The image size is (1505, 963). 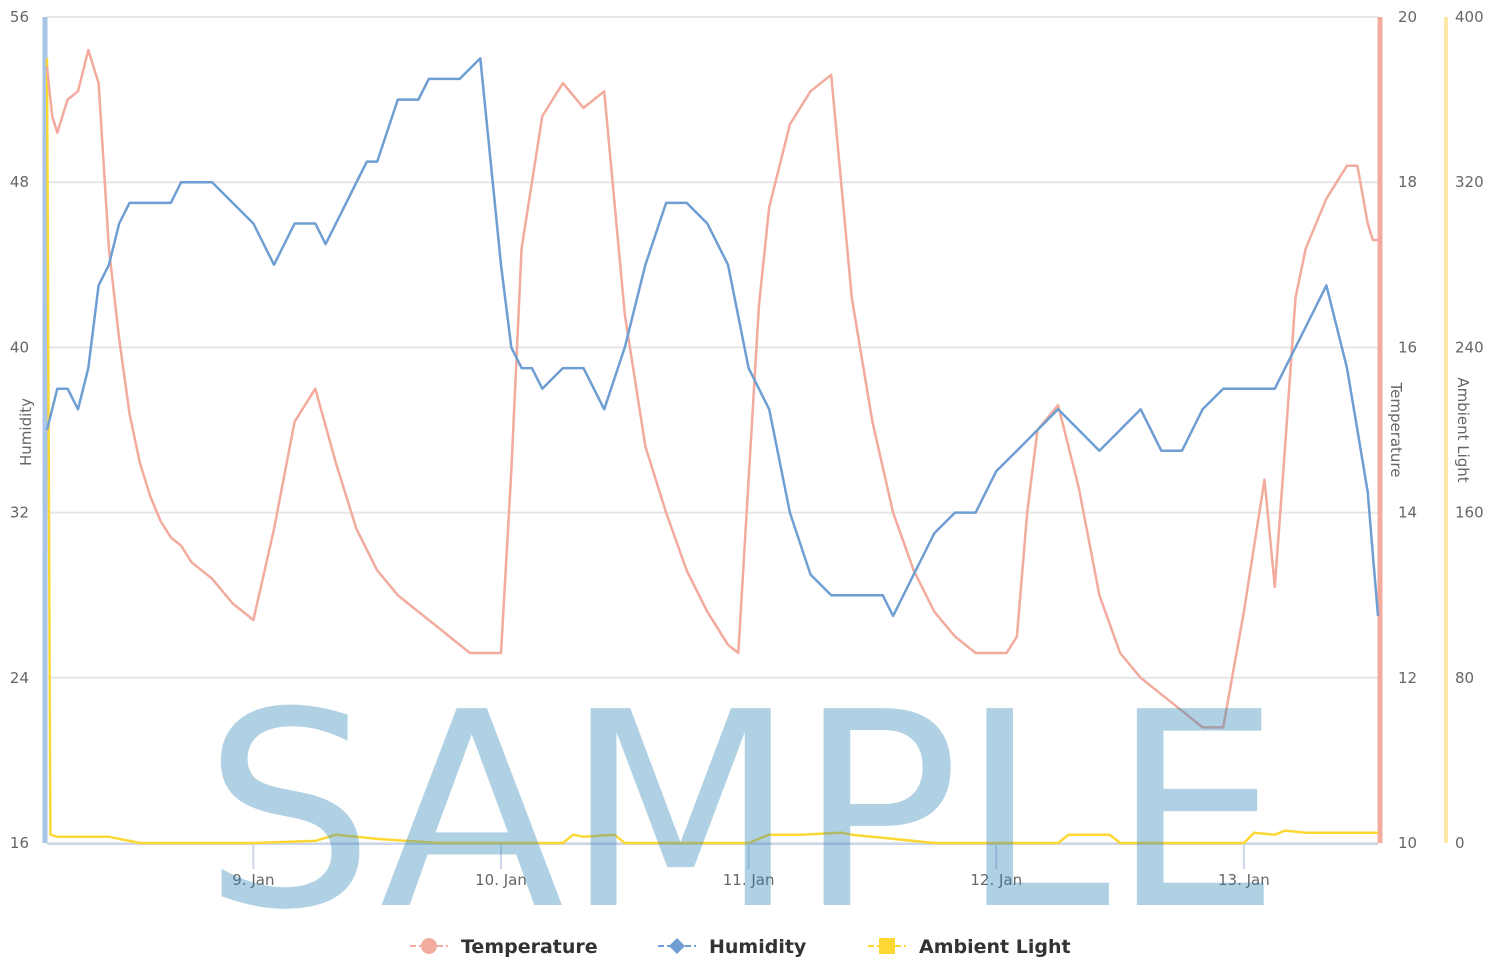 What do you see at coordinates (1464, 678) in the screenshot?
I see `ambient-tick-label: 80` at bounding box center [1464, 678].